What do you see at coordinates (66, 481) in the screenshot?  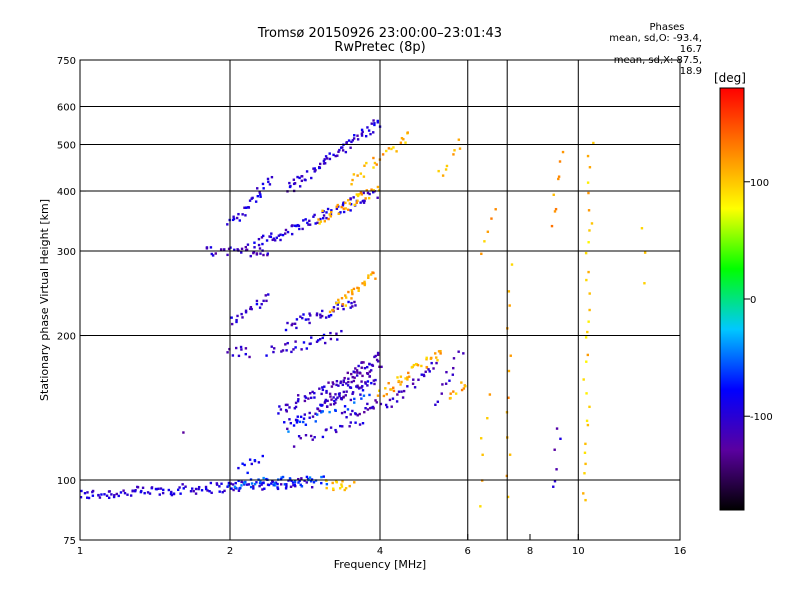 I see `y-tick-label: 100` at bounding box center [66, 481].